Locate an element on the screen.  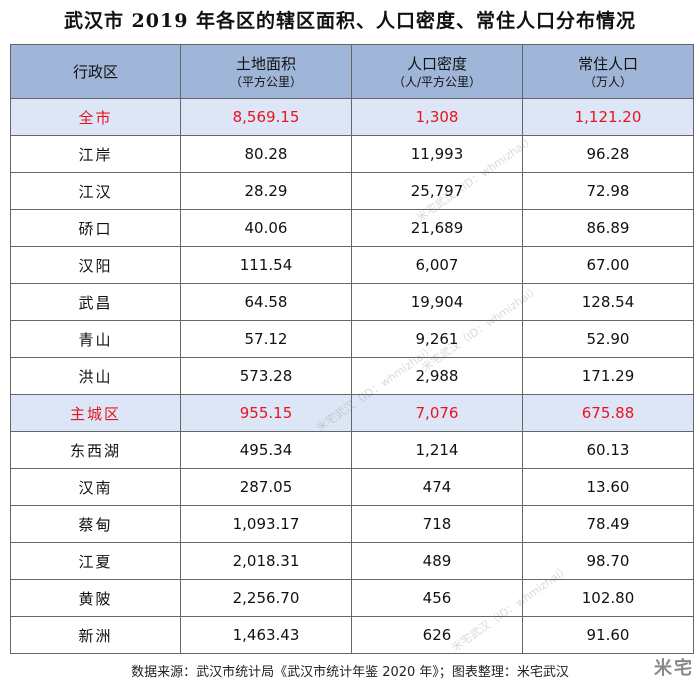
cell-density: 718 is located at coordinates (437, 524).